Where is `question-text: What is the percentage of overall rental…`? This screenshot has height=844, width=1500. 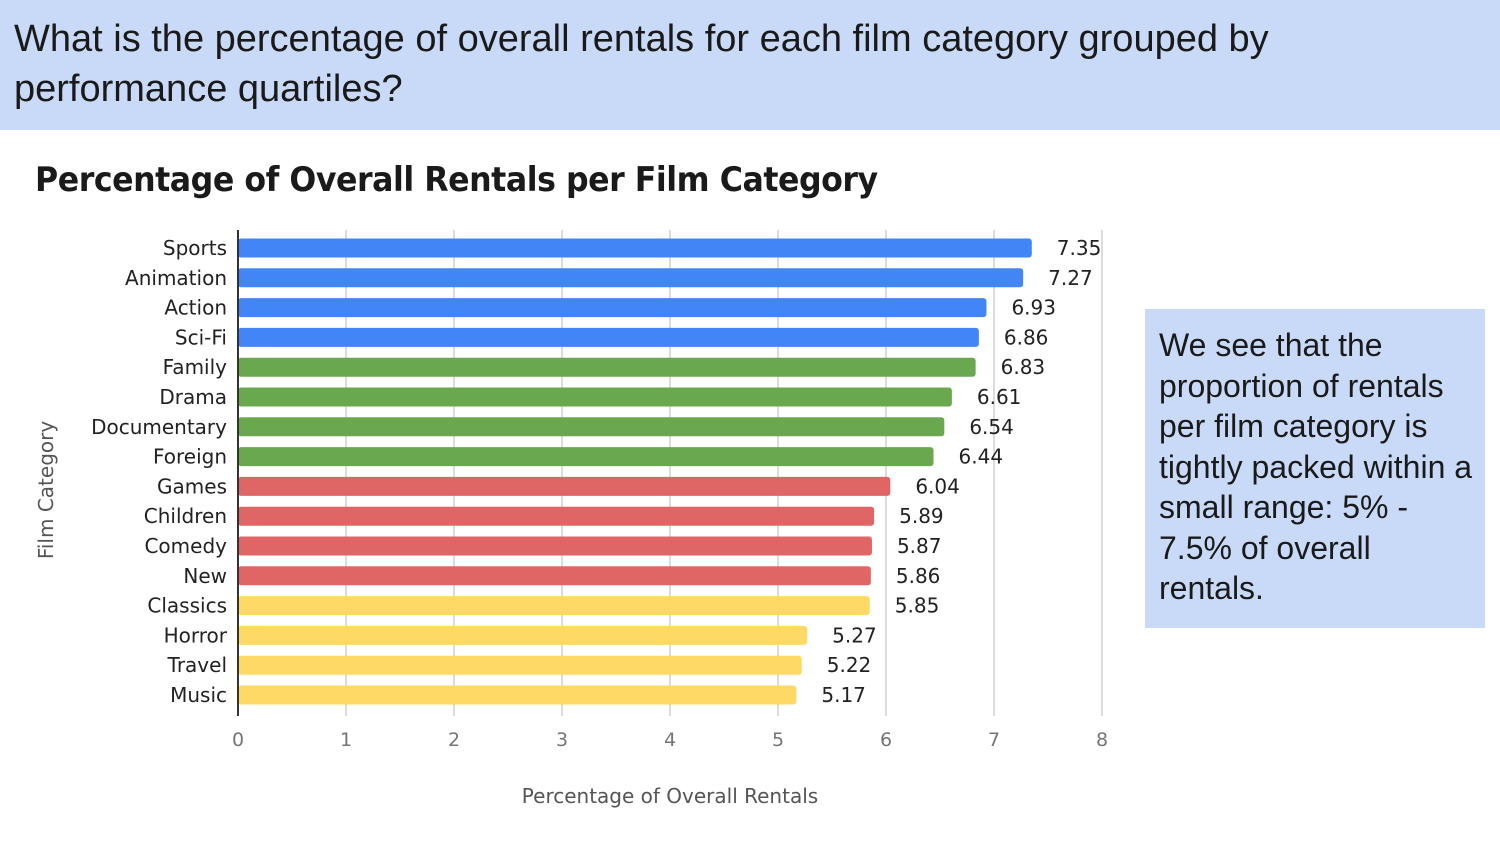 question-text: What is the percentage of overall rental… is located at coordinates (641, 64).